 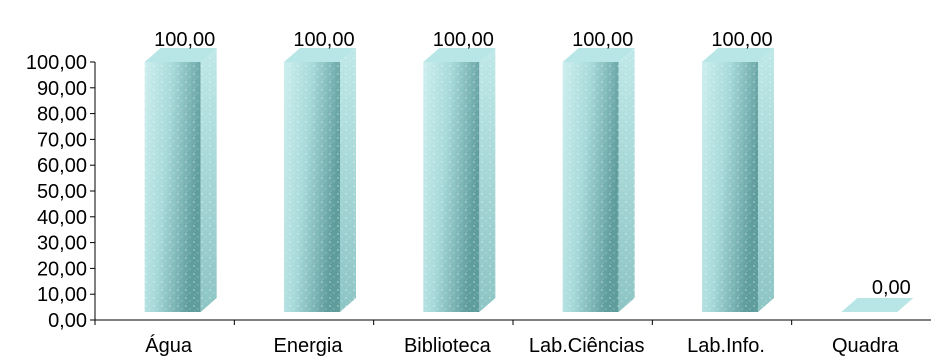 I want to click on y-tick-label: 80,00, so click(x=62, y=115).